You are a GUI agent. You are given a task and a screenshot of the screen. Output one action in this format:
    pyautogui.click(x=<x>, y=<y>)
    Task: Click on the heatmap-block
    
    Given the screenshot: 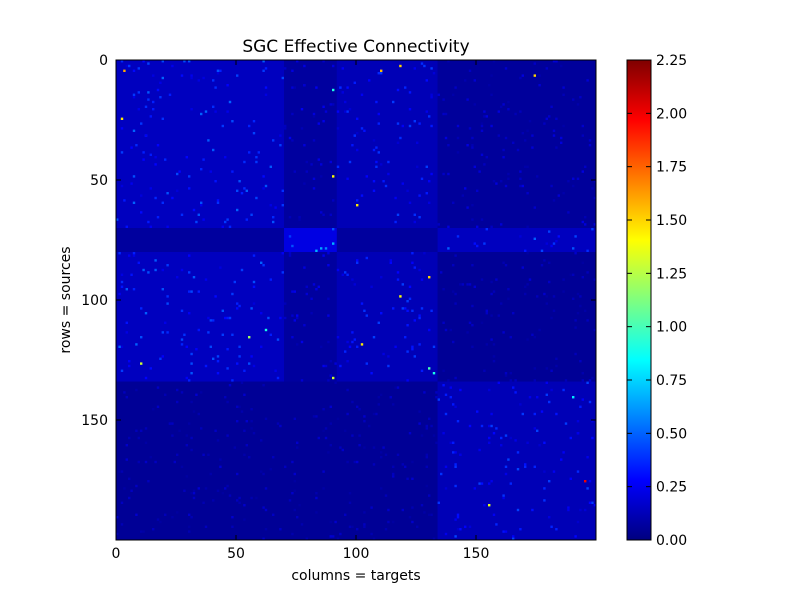 What is the action you would take?
    pyautogui.click(x=200, y=317)
    